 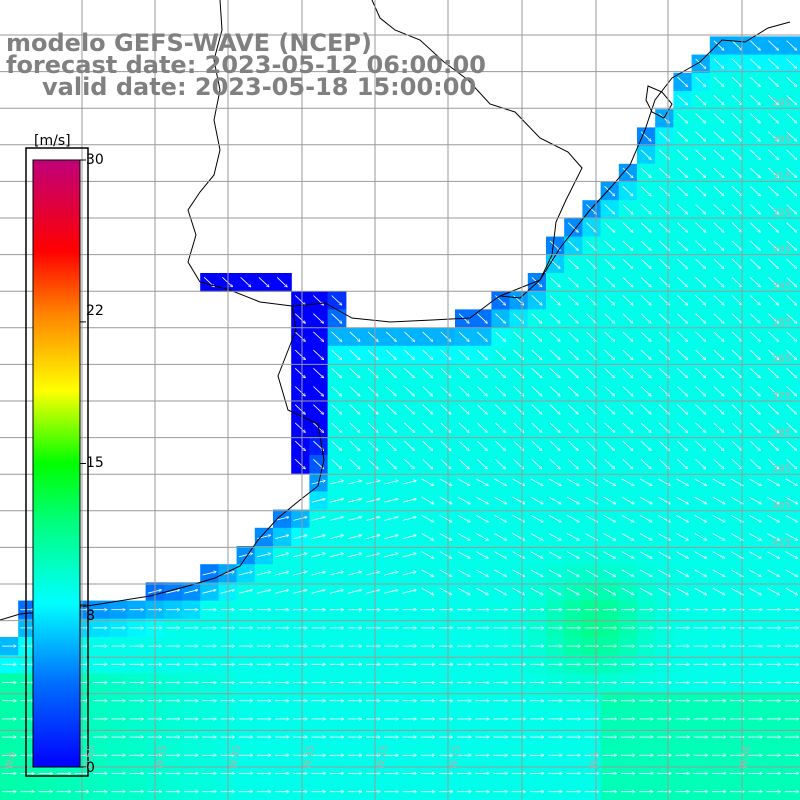 I want to click on latitude-label: 315, so click(x=781, y=176).